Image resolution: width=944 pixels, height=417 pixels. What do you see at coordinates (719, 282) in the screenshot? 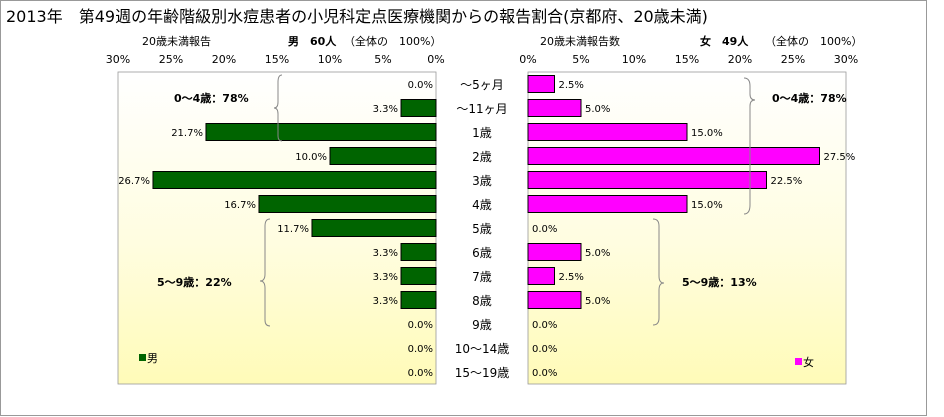
I see `right-group-label-5-9: 5～9歳：13%` at bounding box center [719, 282].